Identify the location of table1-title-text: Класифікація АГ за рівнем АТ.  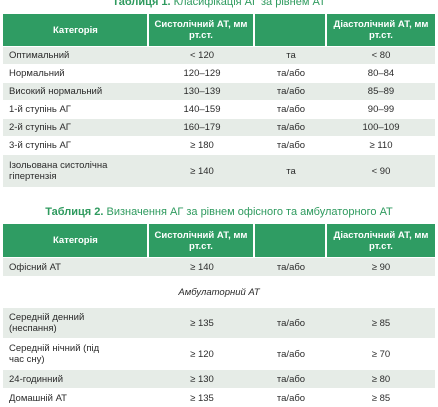
(249, 4).